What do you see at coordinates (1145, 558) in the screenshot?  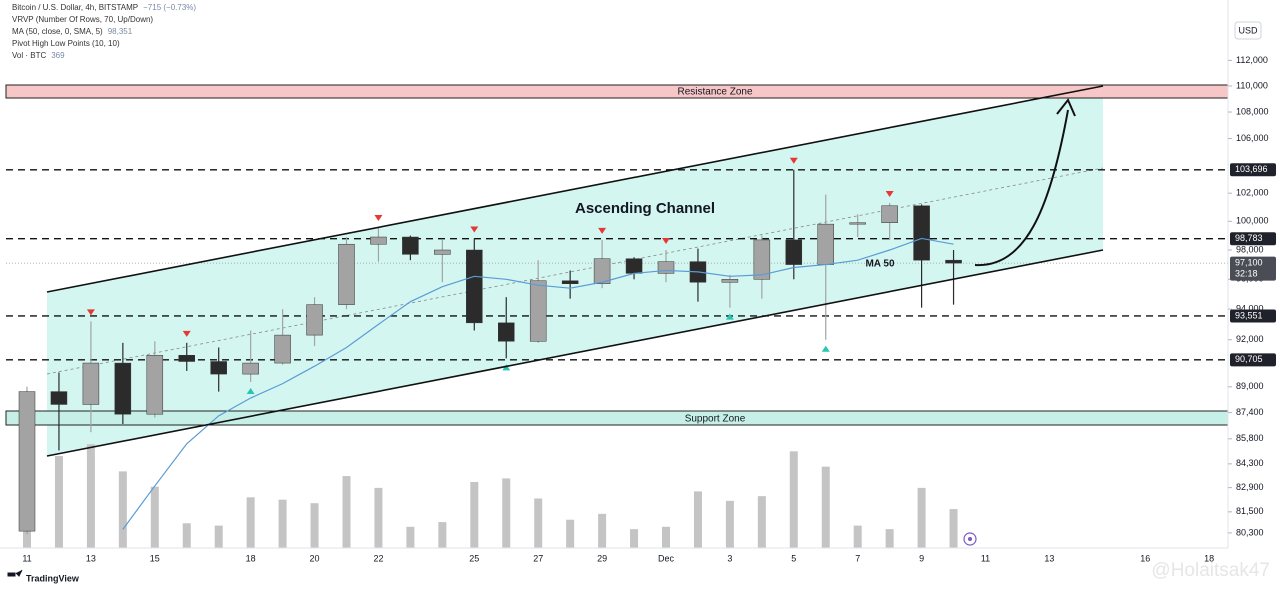 I see `x-tick-label: 16` at bounding box center [1145, 558].